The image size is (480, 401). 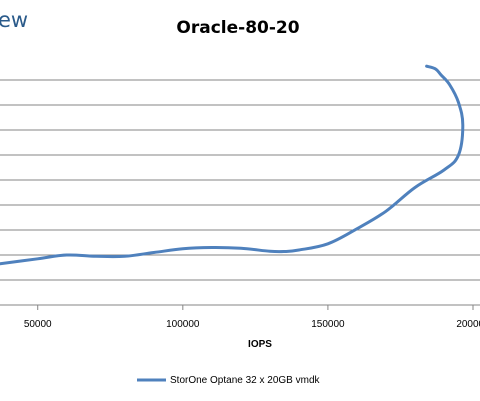 I want to click on x-tick-label-3: 150000, so click(x=328, y=324).